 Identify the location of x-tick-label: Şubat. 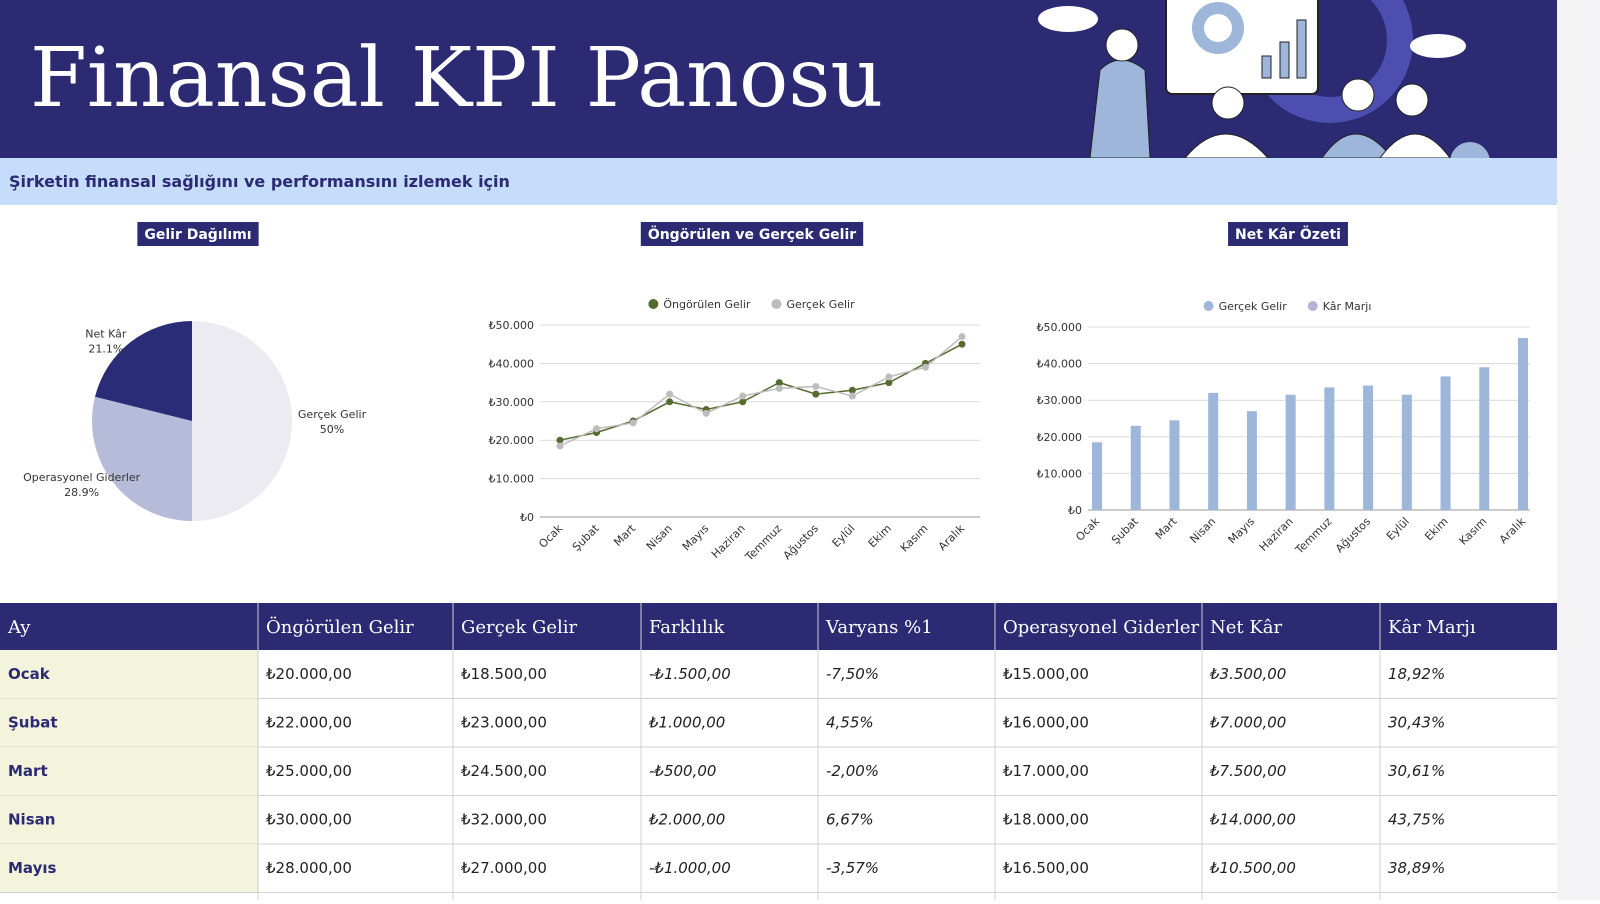
(586, 537).